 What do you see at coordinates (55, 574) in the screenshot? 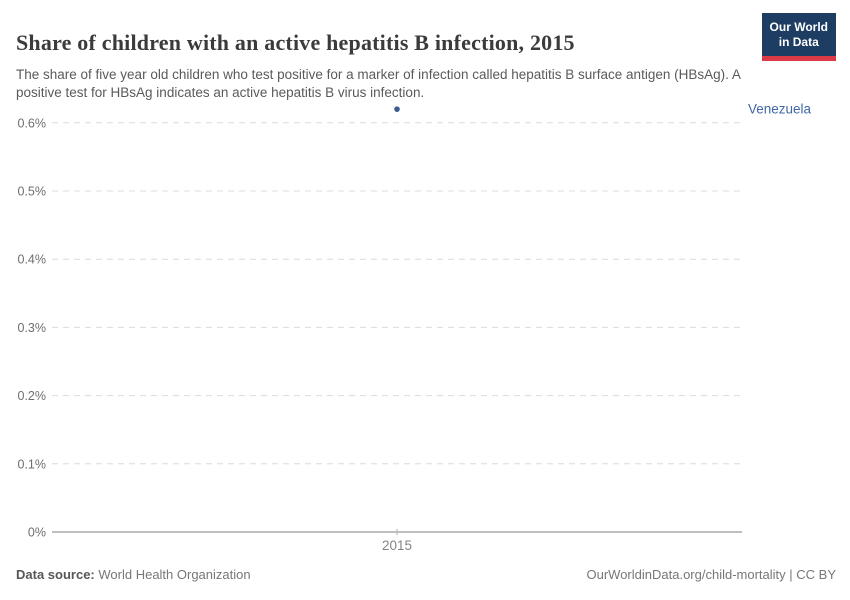
I see `data-source-label: Data source:` at bounding box center [55, 574].